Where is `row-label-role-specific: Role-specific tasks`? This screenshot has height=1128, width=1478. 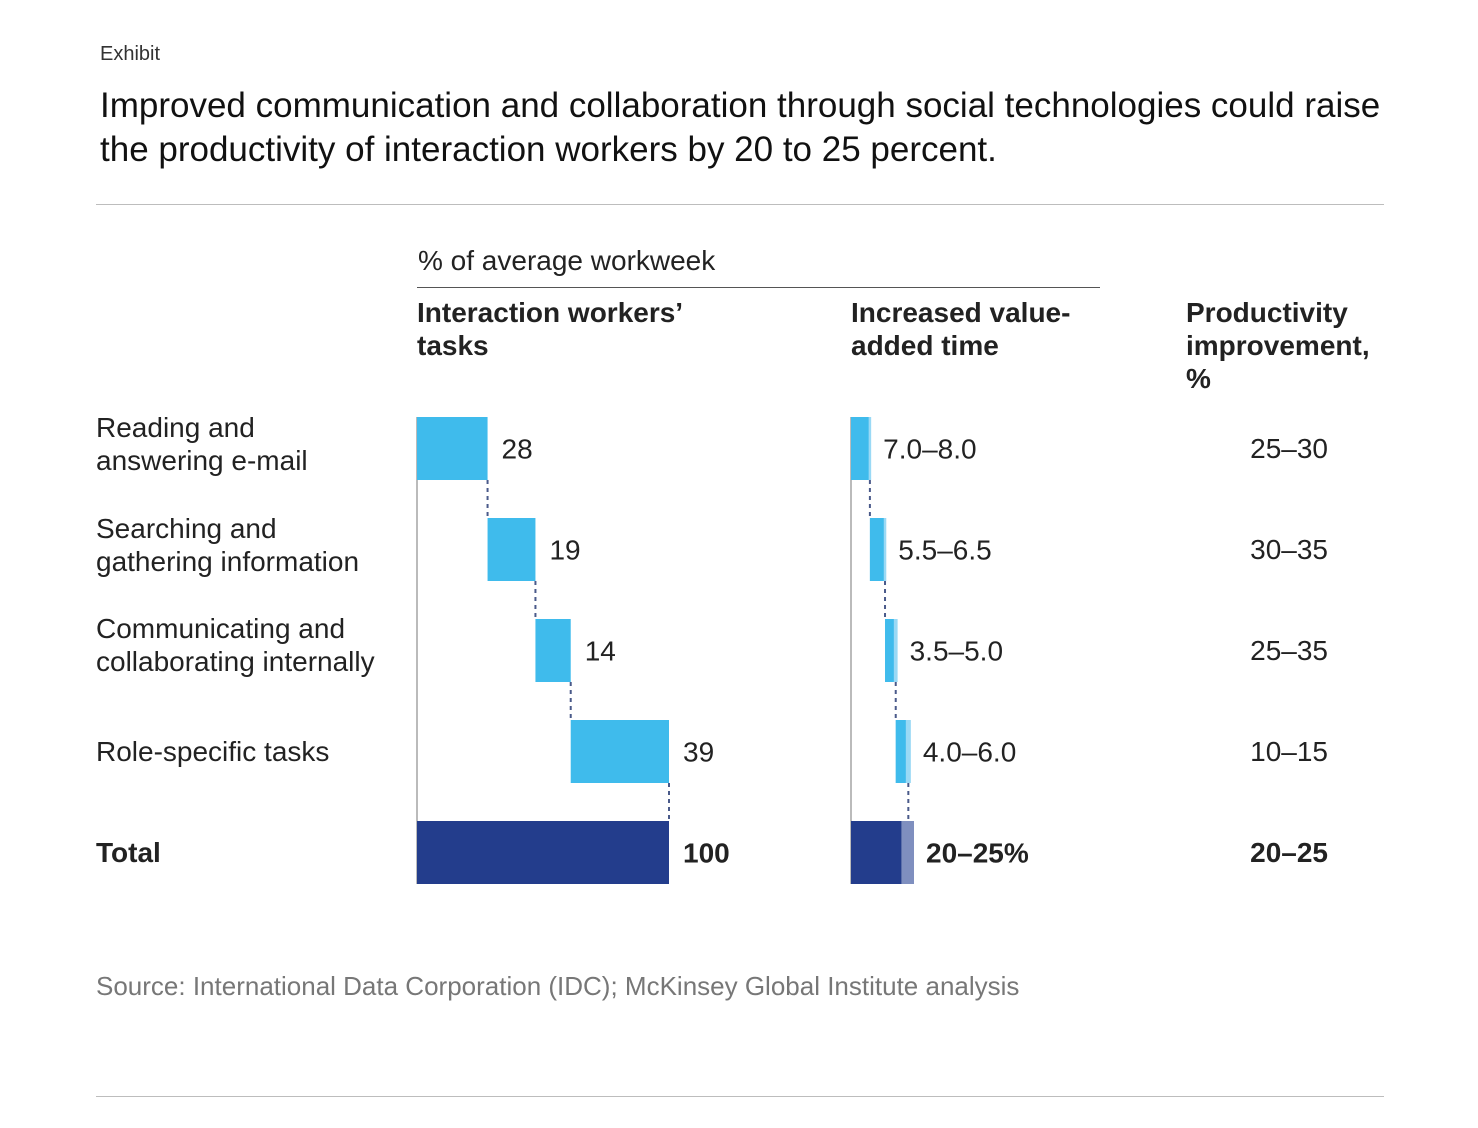
row-label-role-specific: Role-specific tasks is located at coordinates (213, 751).